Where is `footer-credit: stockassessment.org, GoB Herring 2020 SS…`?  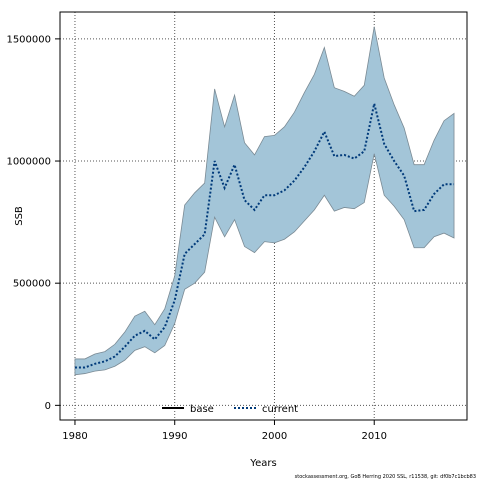 footer-credit: stockassessment.org, GoB Herring 2020 SS… is located at coordinates (385, 477).